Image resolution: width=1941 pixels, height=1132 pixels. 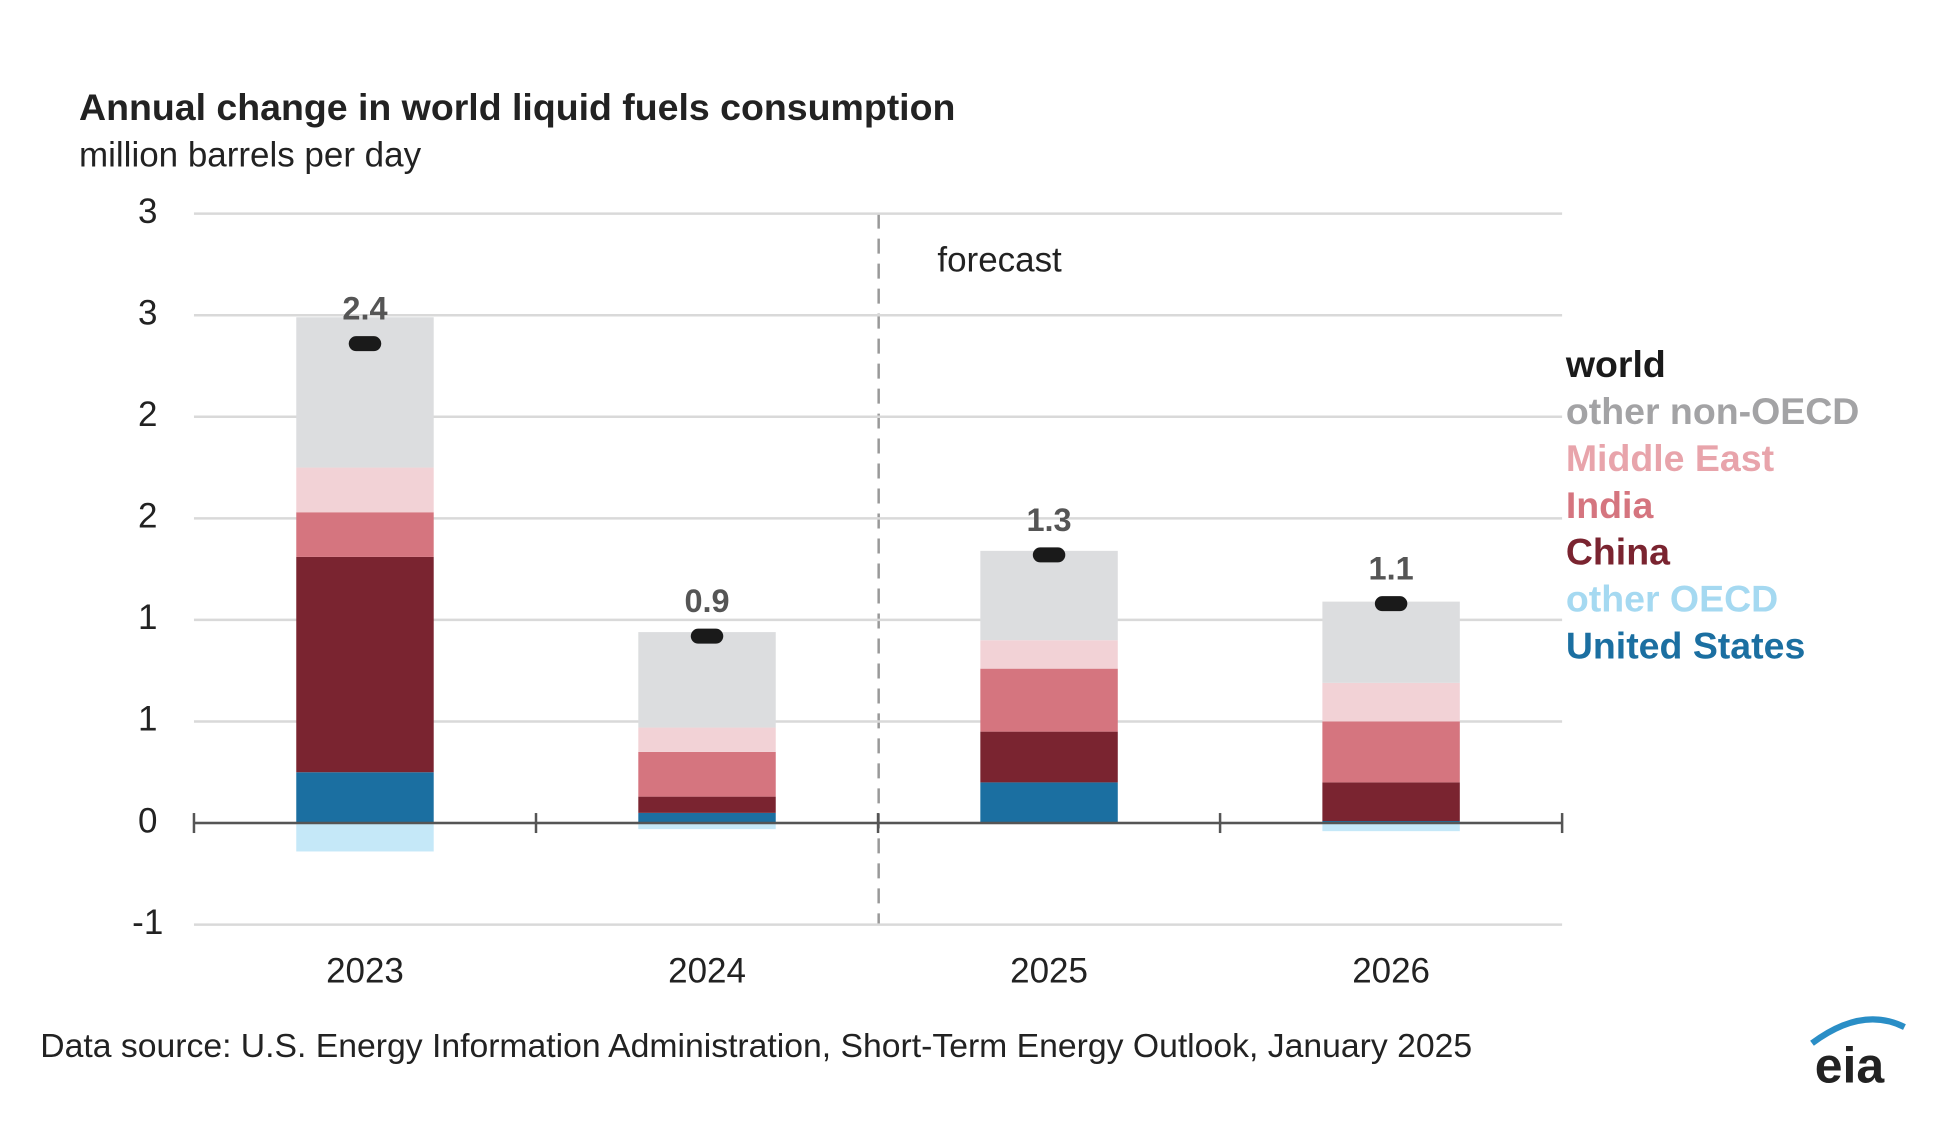 I want to click on data-label: 1.3, so click(x=1048, y=520).